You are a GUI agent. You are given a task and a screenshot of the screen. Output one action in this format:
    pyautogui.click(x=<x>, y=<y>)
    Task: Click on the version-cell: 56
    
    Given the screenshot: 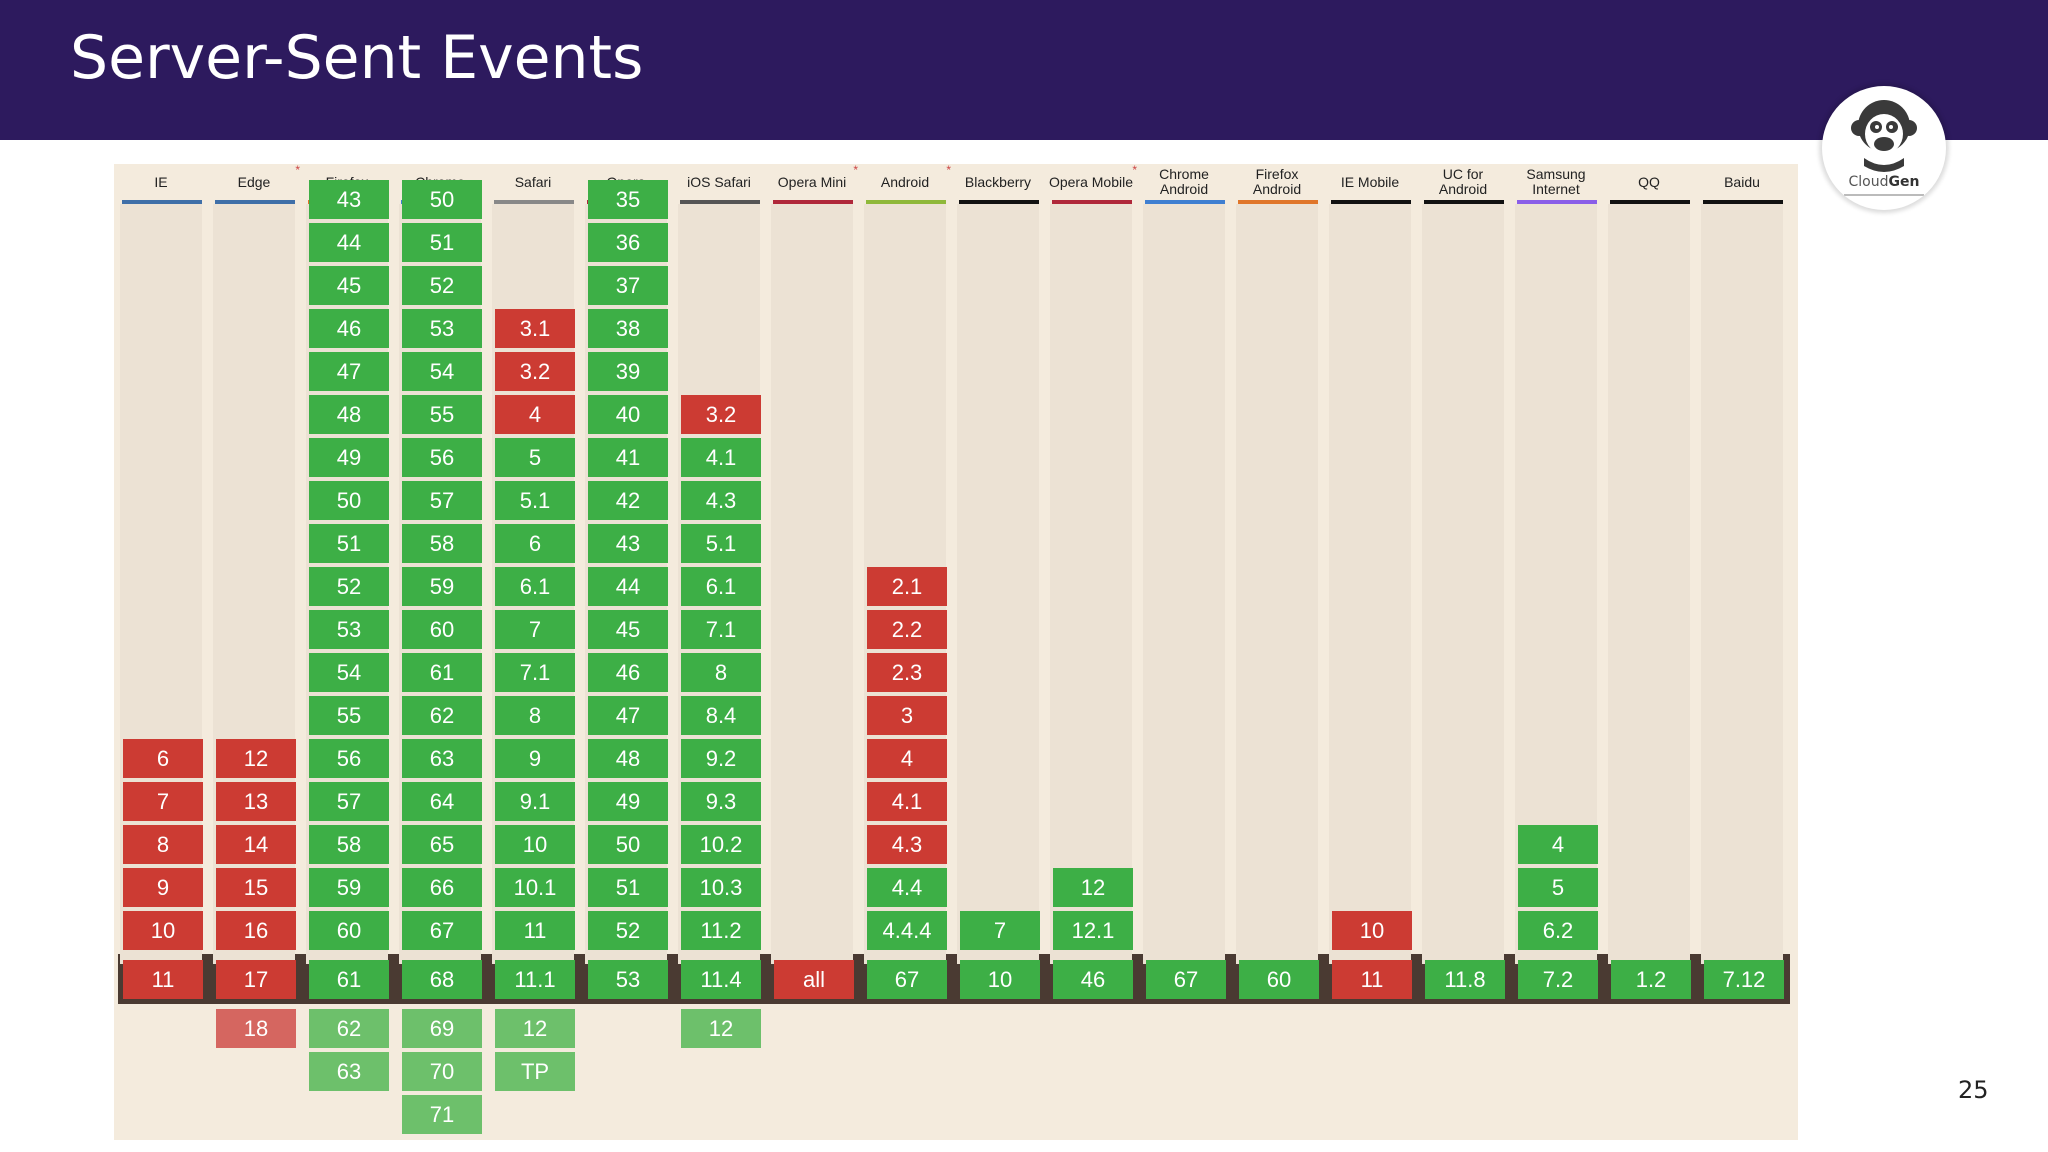 What is the action you would take?
    pyautogui.click(x=349, y=758)
    